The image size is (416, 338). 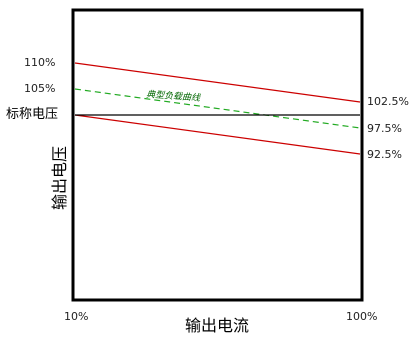 I want to click on x-axis-title: 输出电流, so click(x=217, y=325).